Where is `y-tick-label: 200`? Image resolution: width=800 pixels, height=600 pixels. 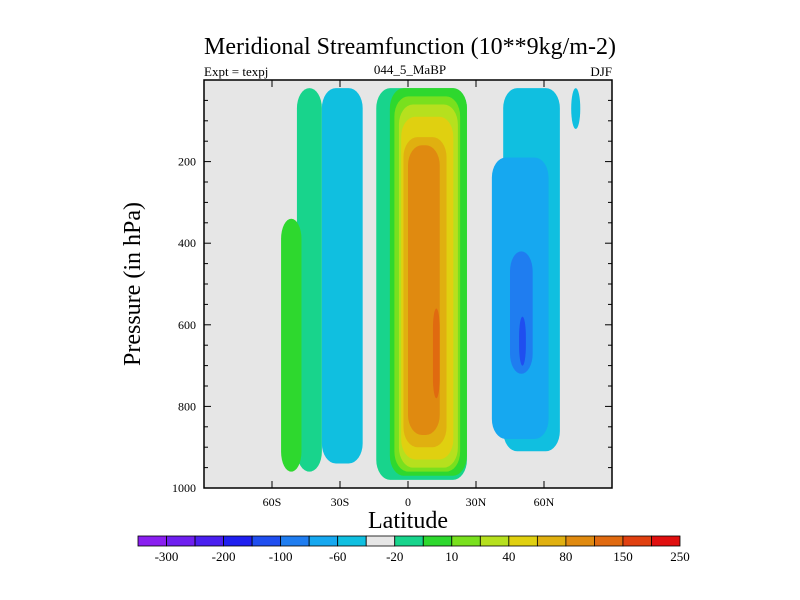 y-tick-label: 200 is located at coordinates (187, 162).